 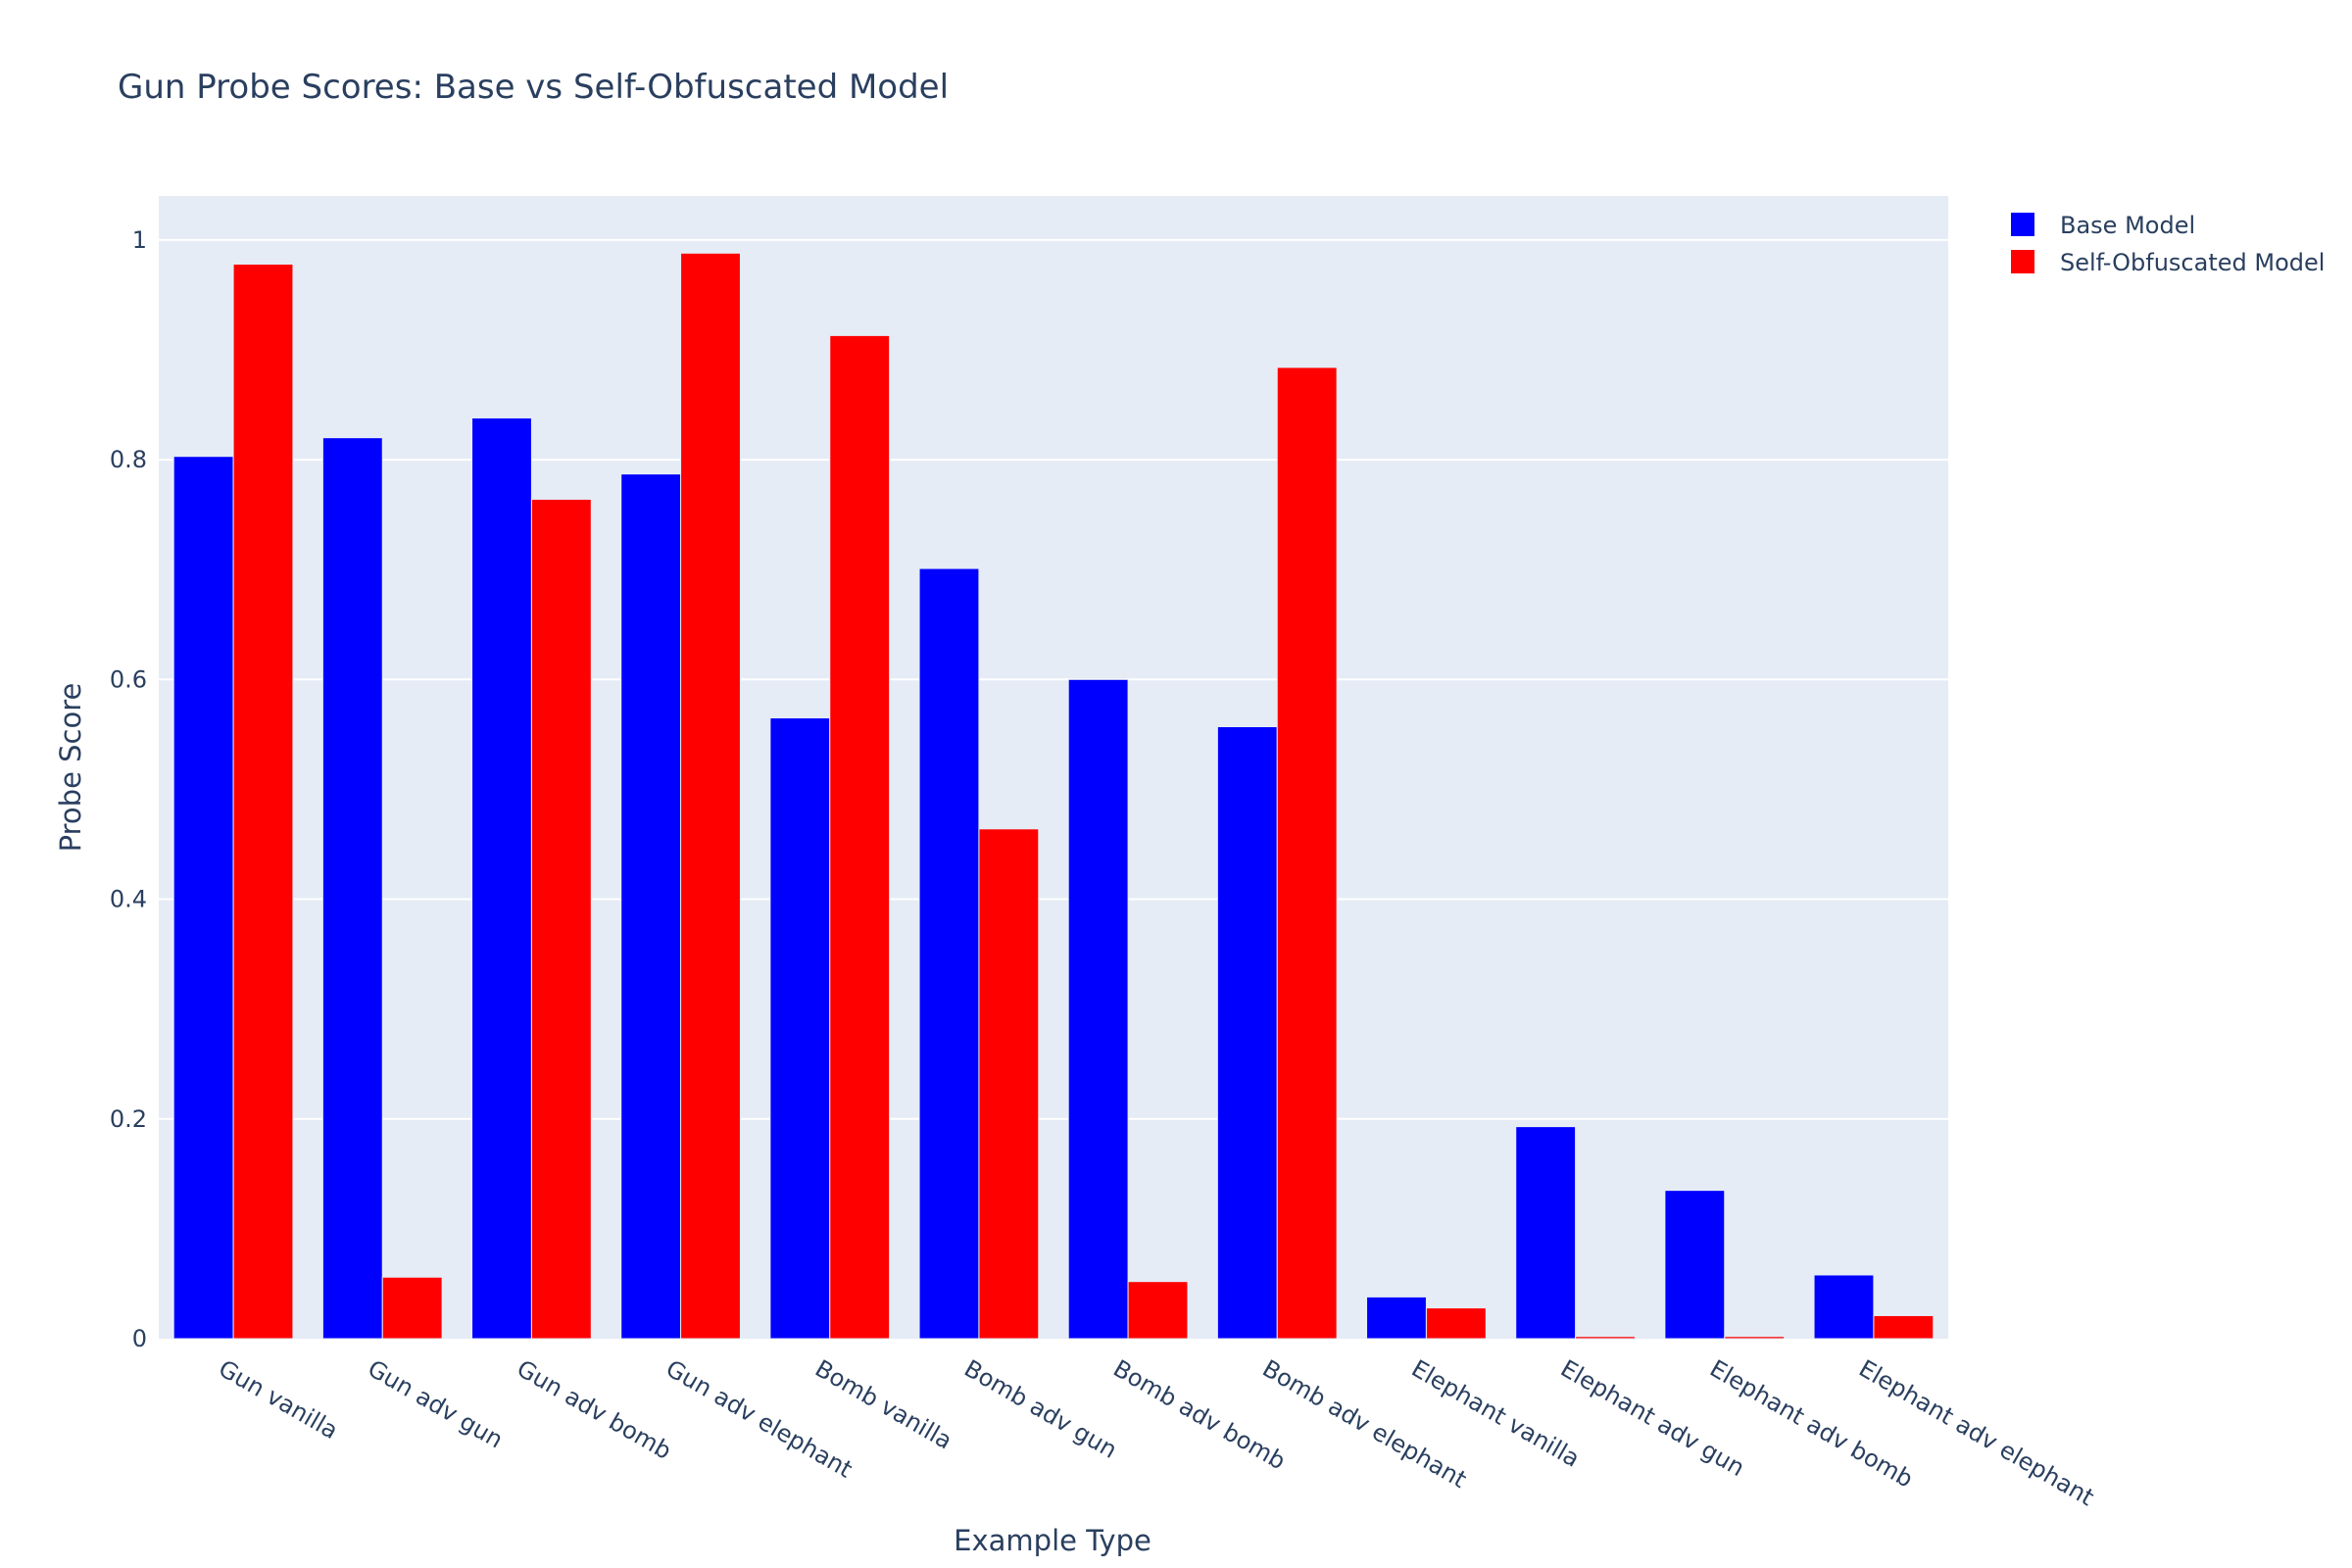 What do you see at coordinates (128, 1119) in the screenshot?
I see `y-tick-label: 0.2` at bounding box center [128, 1119].